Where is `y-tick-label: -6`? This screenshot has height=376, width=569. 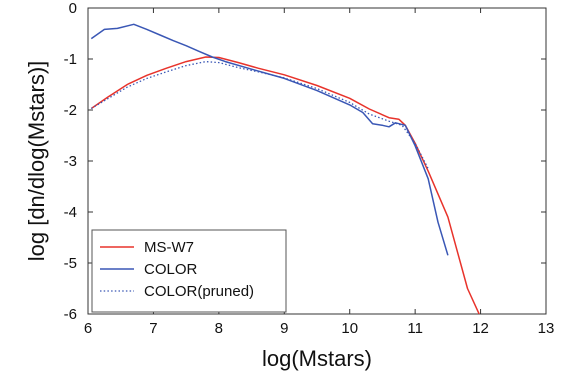 y-tick-label: -6 is located at coordinates (70, 314).